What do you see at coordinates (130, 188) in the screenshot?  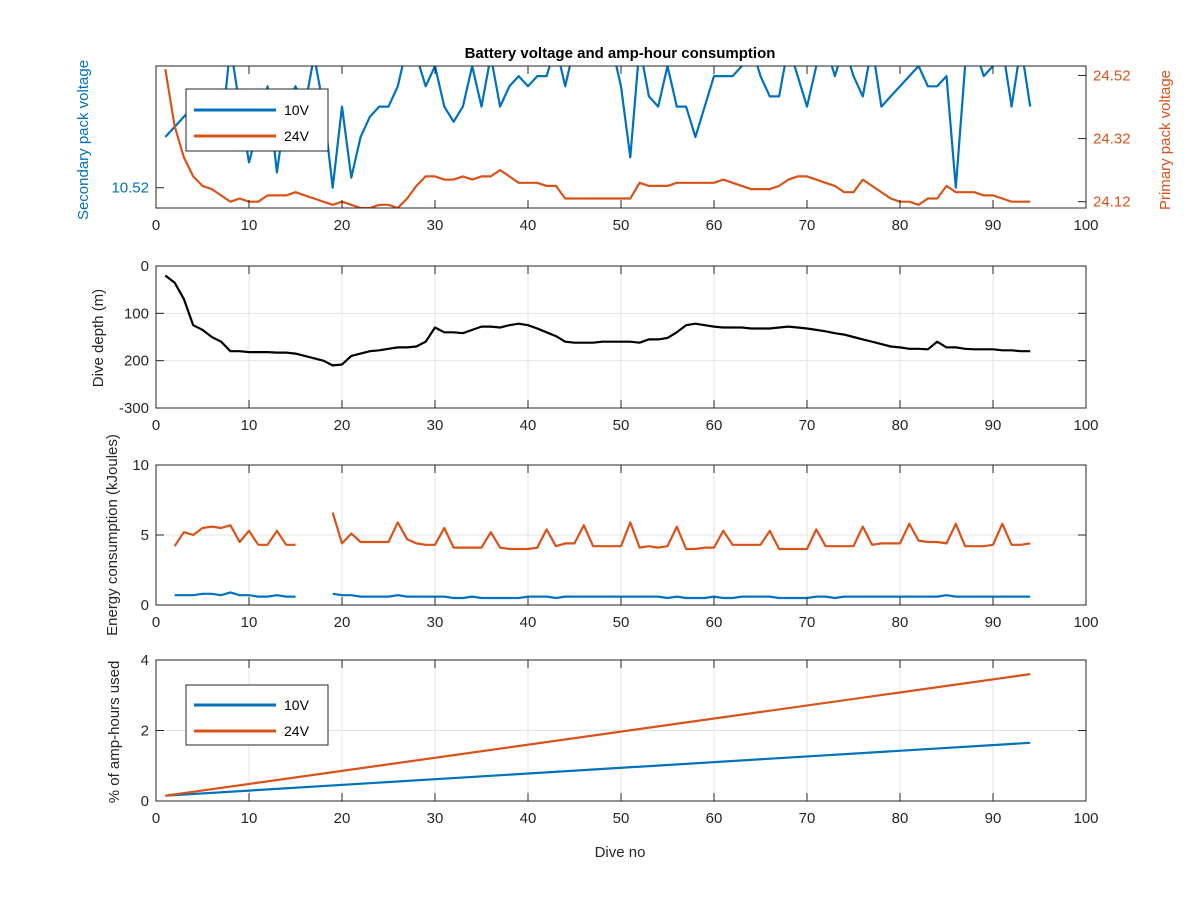 I see `y-tick-label: 10.52` at bounding box center [130, 188].